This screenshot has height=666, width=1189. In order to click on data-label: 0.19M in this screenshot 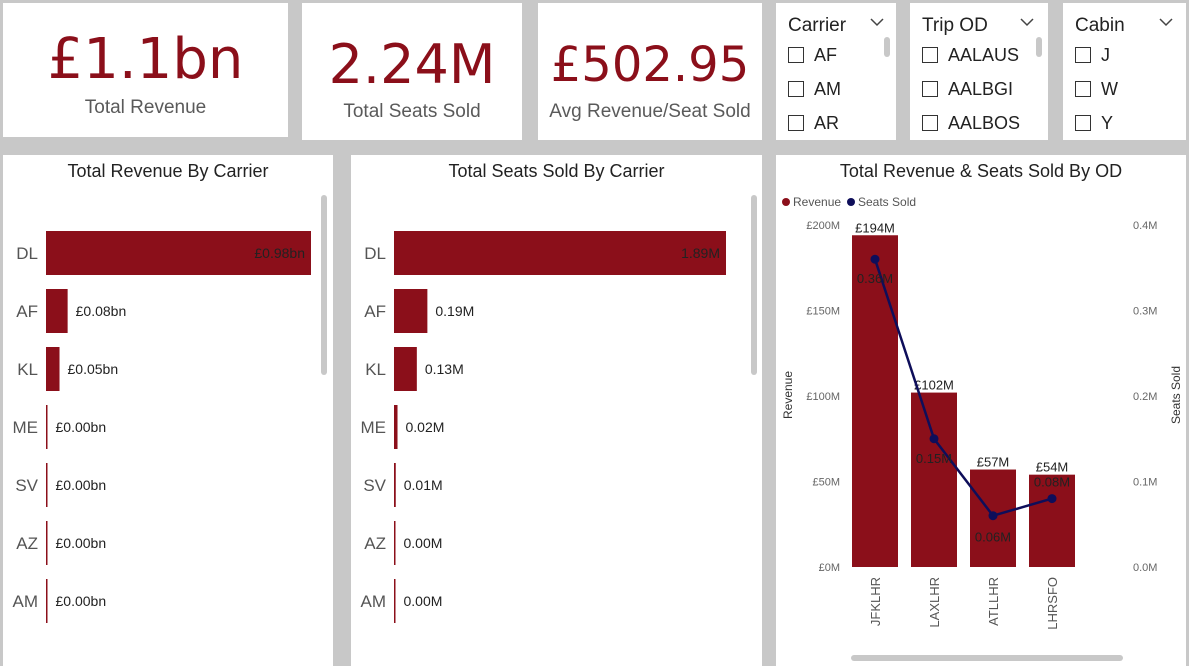, I will do `click(454, 311)`.